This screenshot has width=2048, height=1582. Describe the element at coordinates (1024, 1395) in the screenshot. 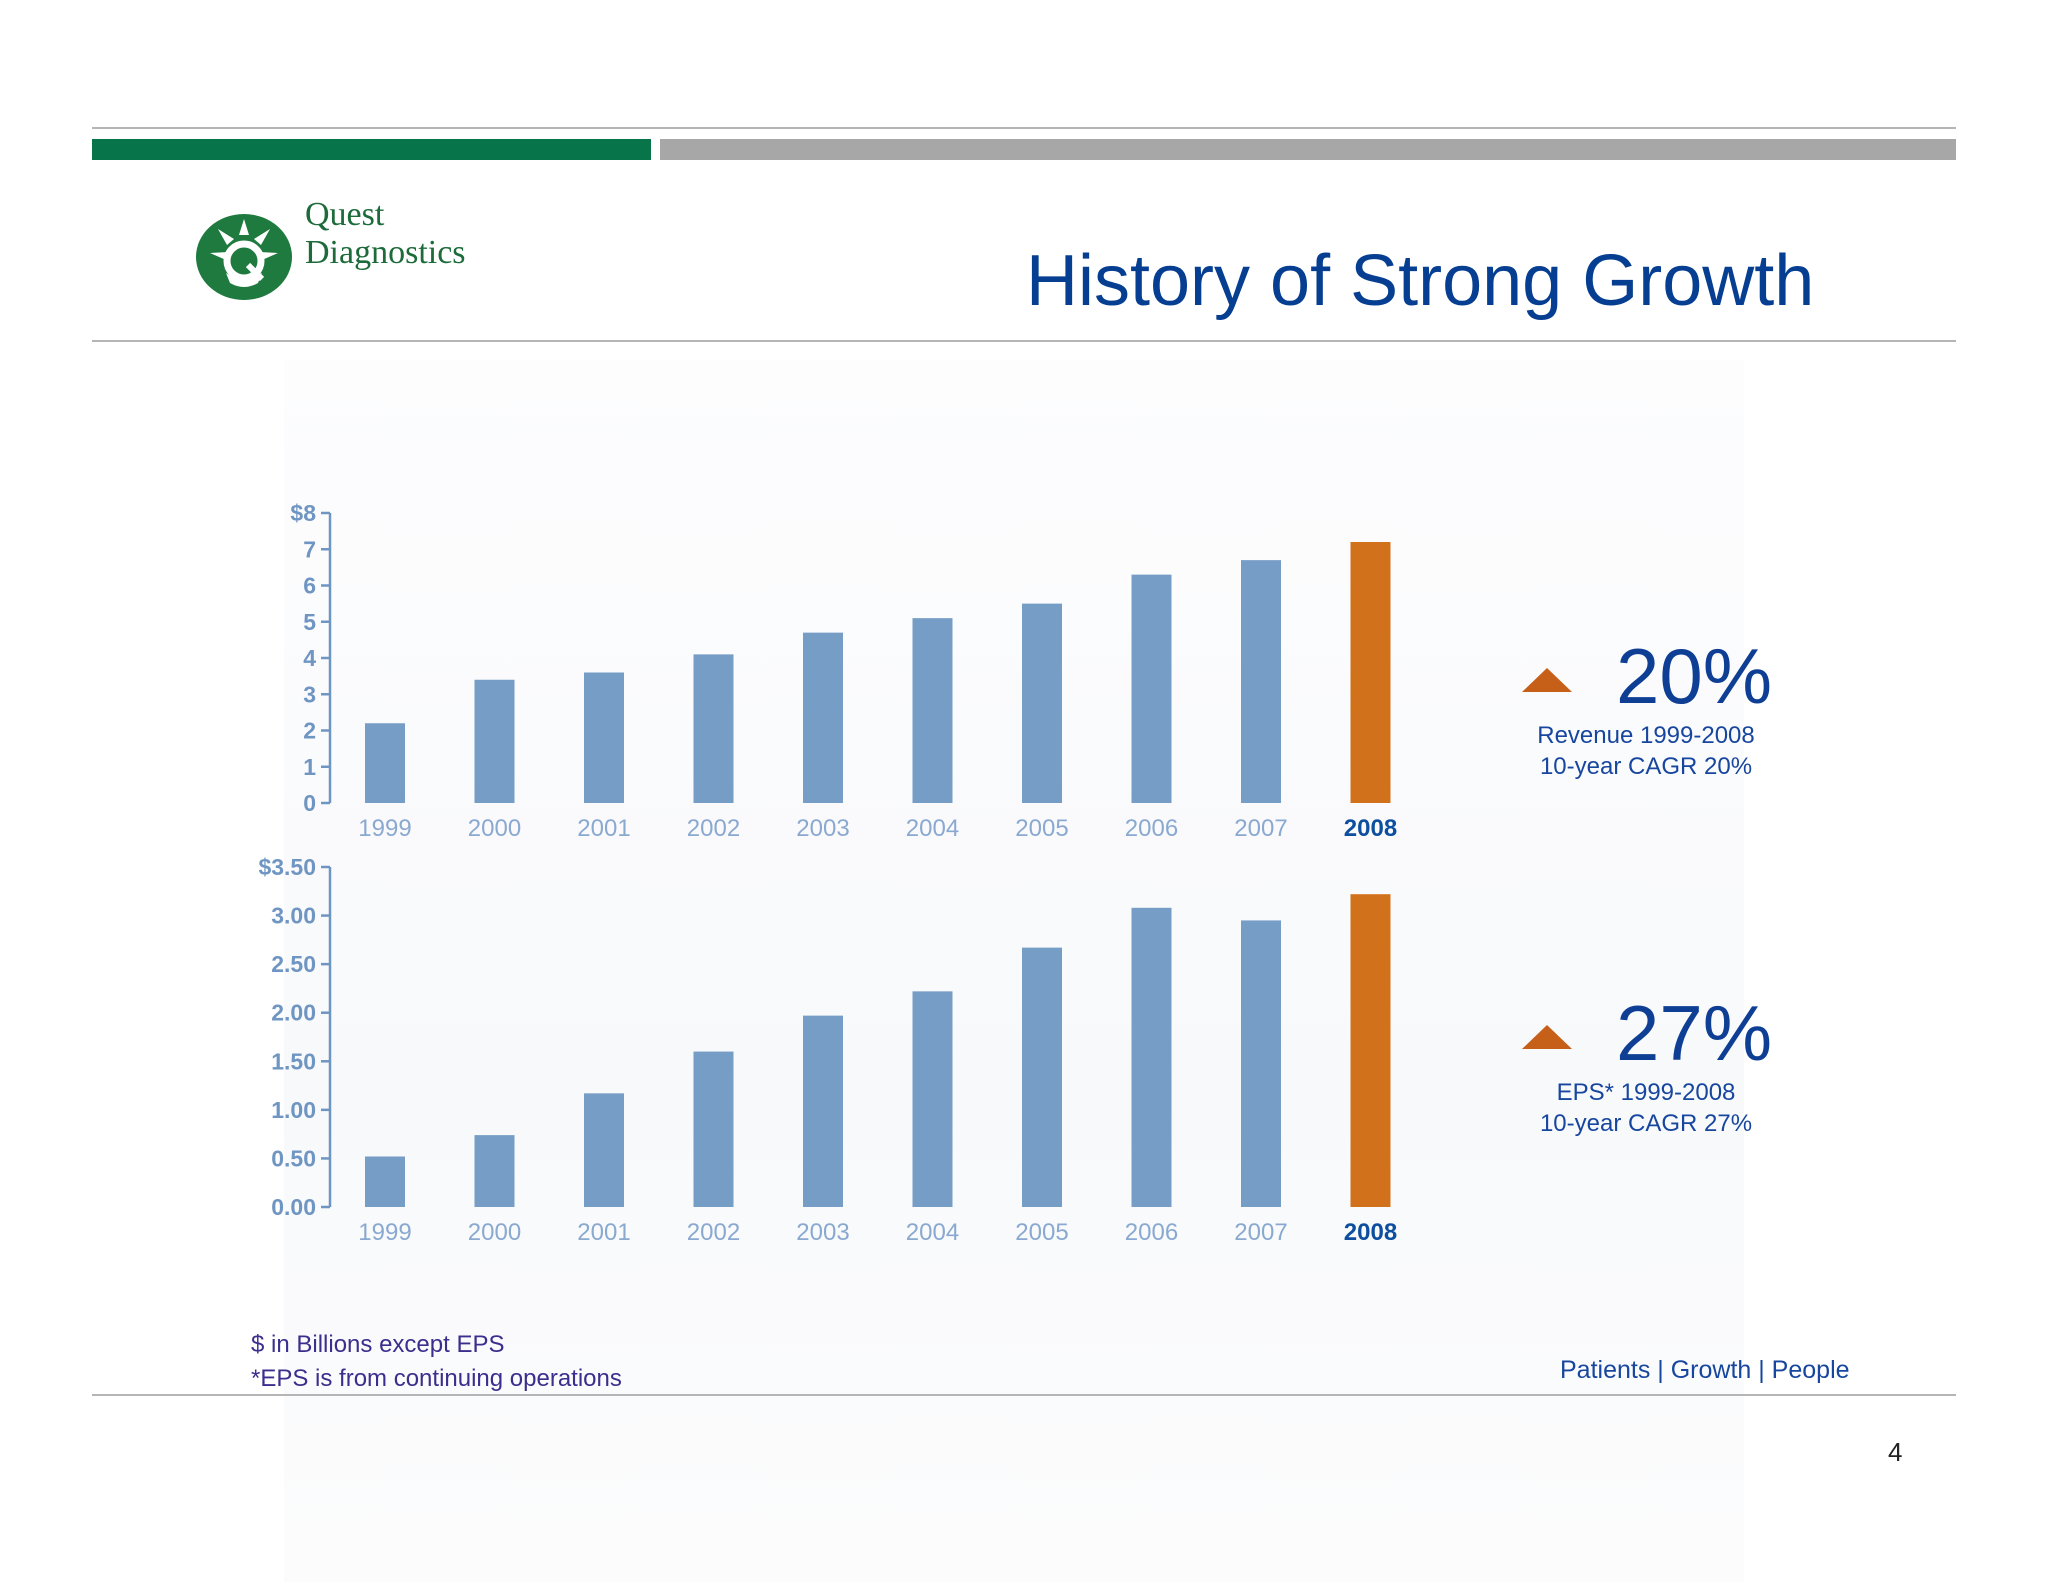

I see `bottom-rule` at that location.